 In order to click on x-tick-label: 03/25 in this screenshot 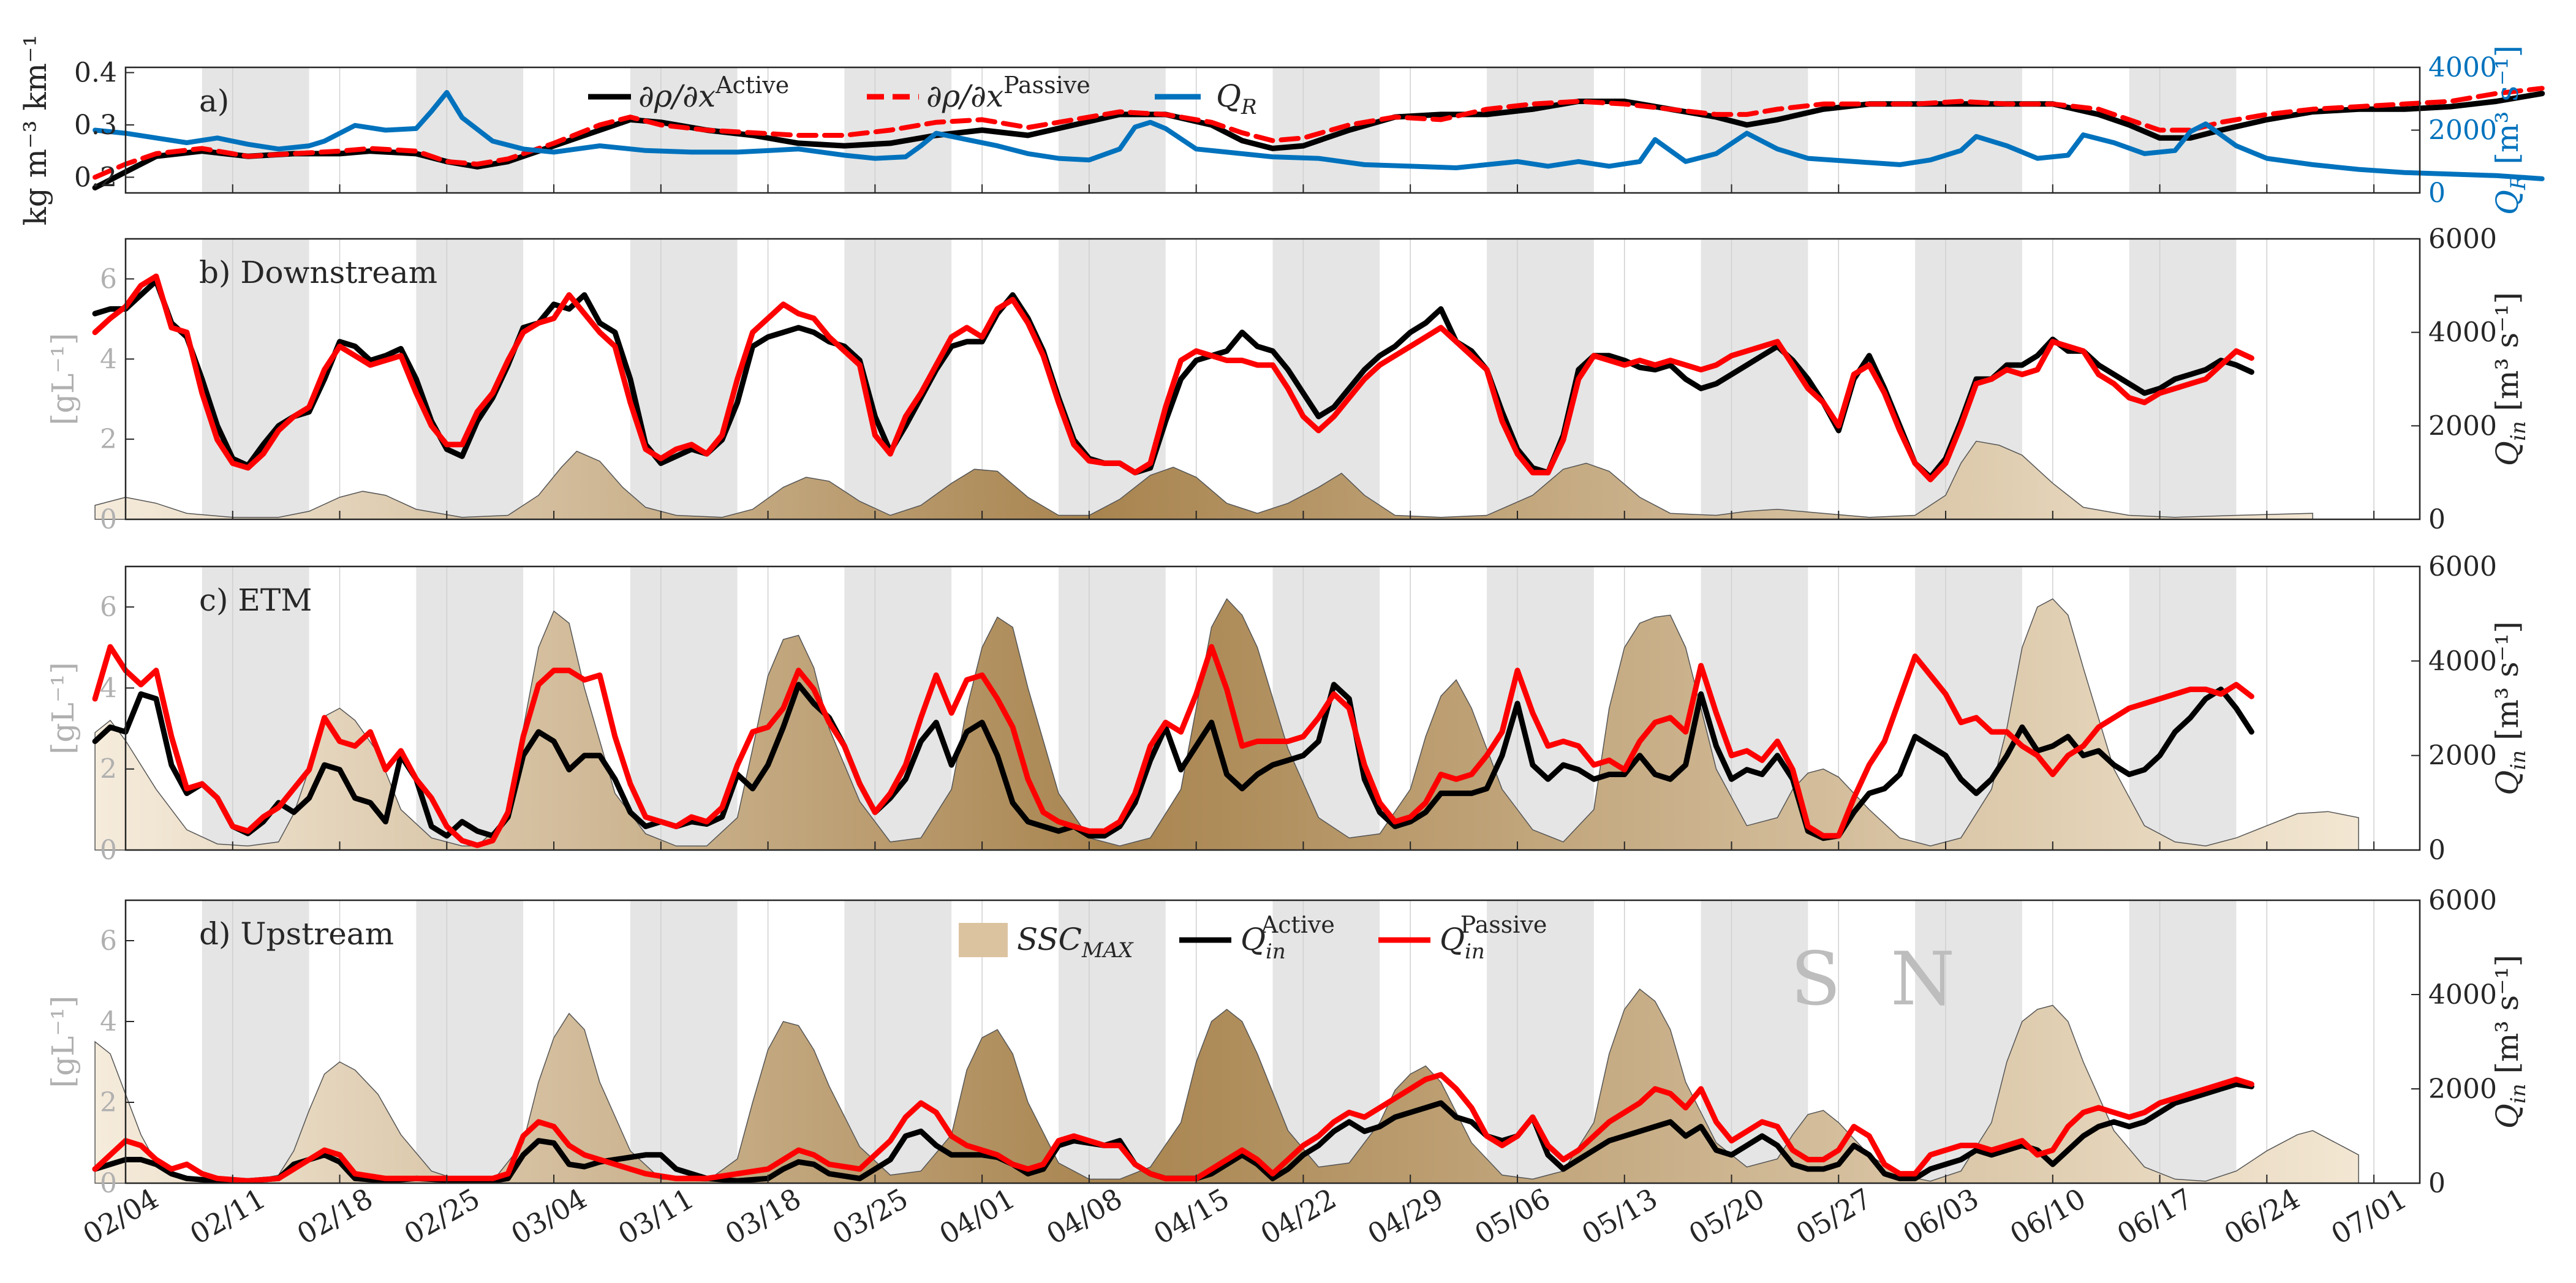, I will do `click(869, 1216)`.